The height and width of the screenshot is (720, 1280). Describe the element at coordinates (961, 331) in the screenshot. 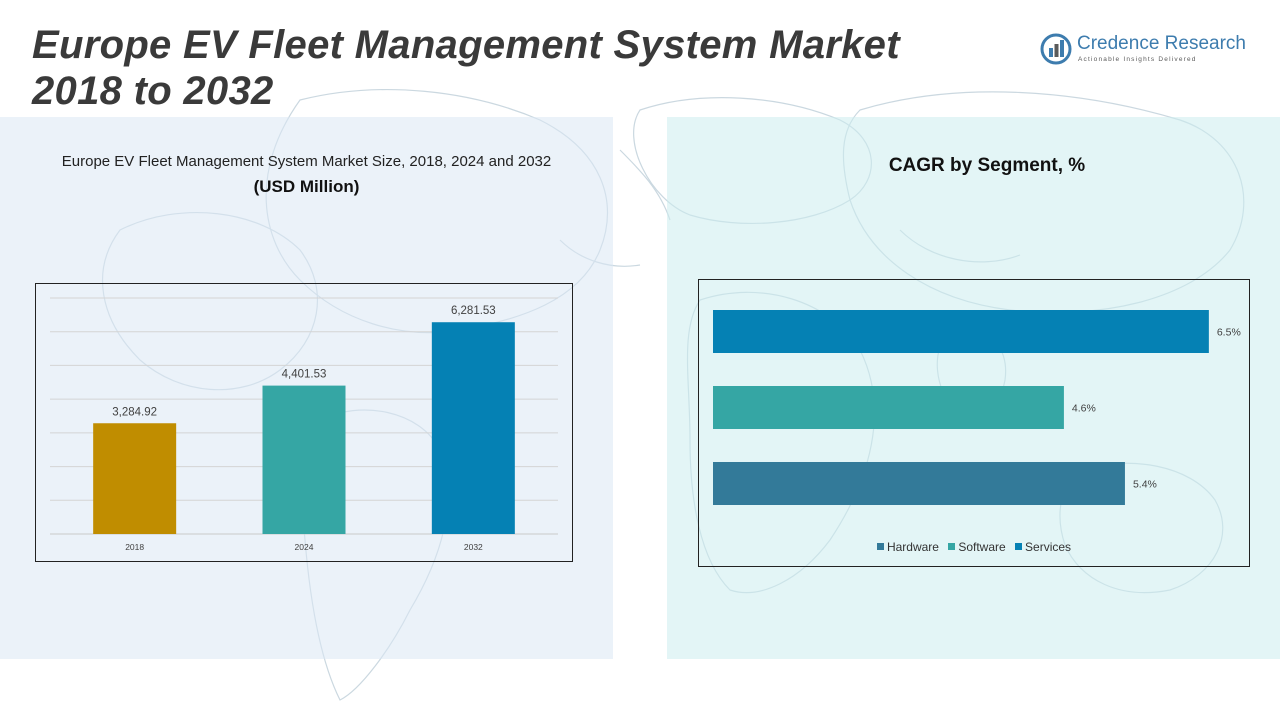

I see `hbar-services` at that location.